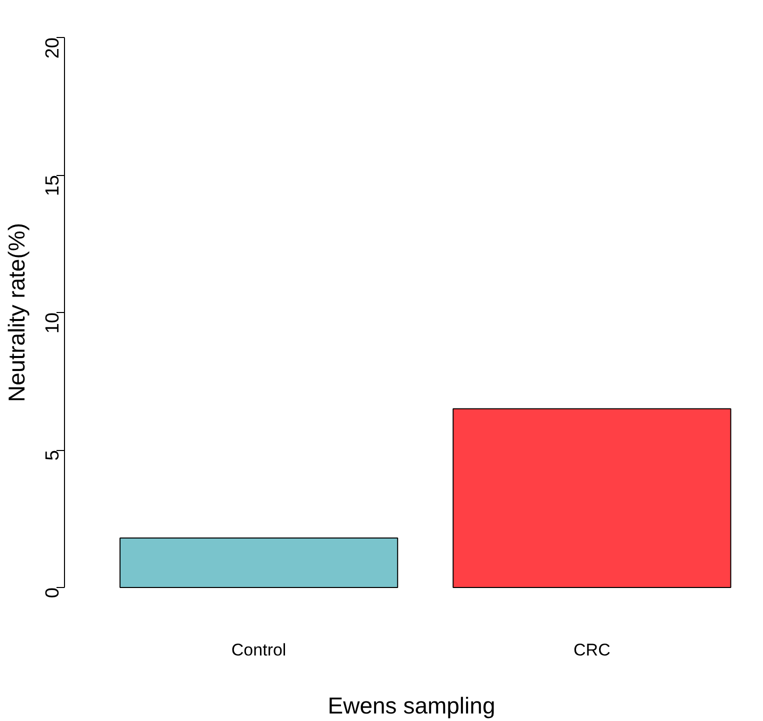 This screenshot has height=721, width=763. I want to click on y-tick-label: 5, so click(53, 455).